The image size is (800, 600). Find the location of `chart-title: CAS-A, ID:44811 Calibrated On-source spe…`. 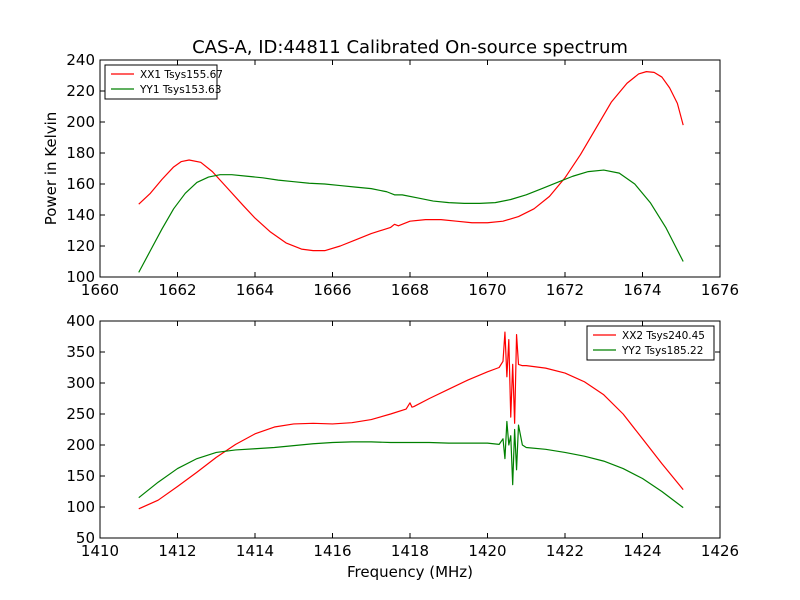

chart-title: CAS-A, ID:44811 Calibrated On-source spe… is located at coordinates (410, 47).